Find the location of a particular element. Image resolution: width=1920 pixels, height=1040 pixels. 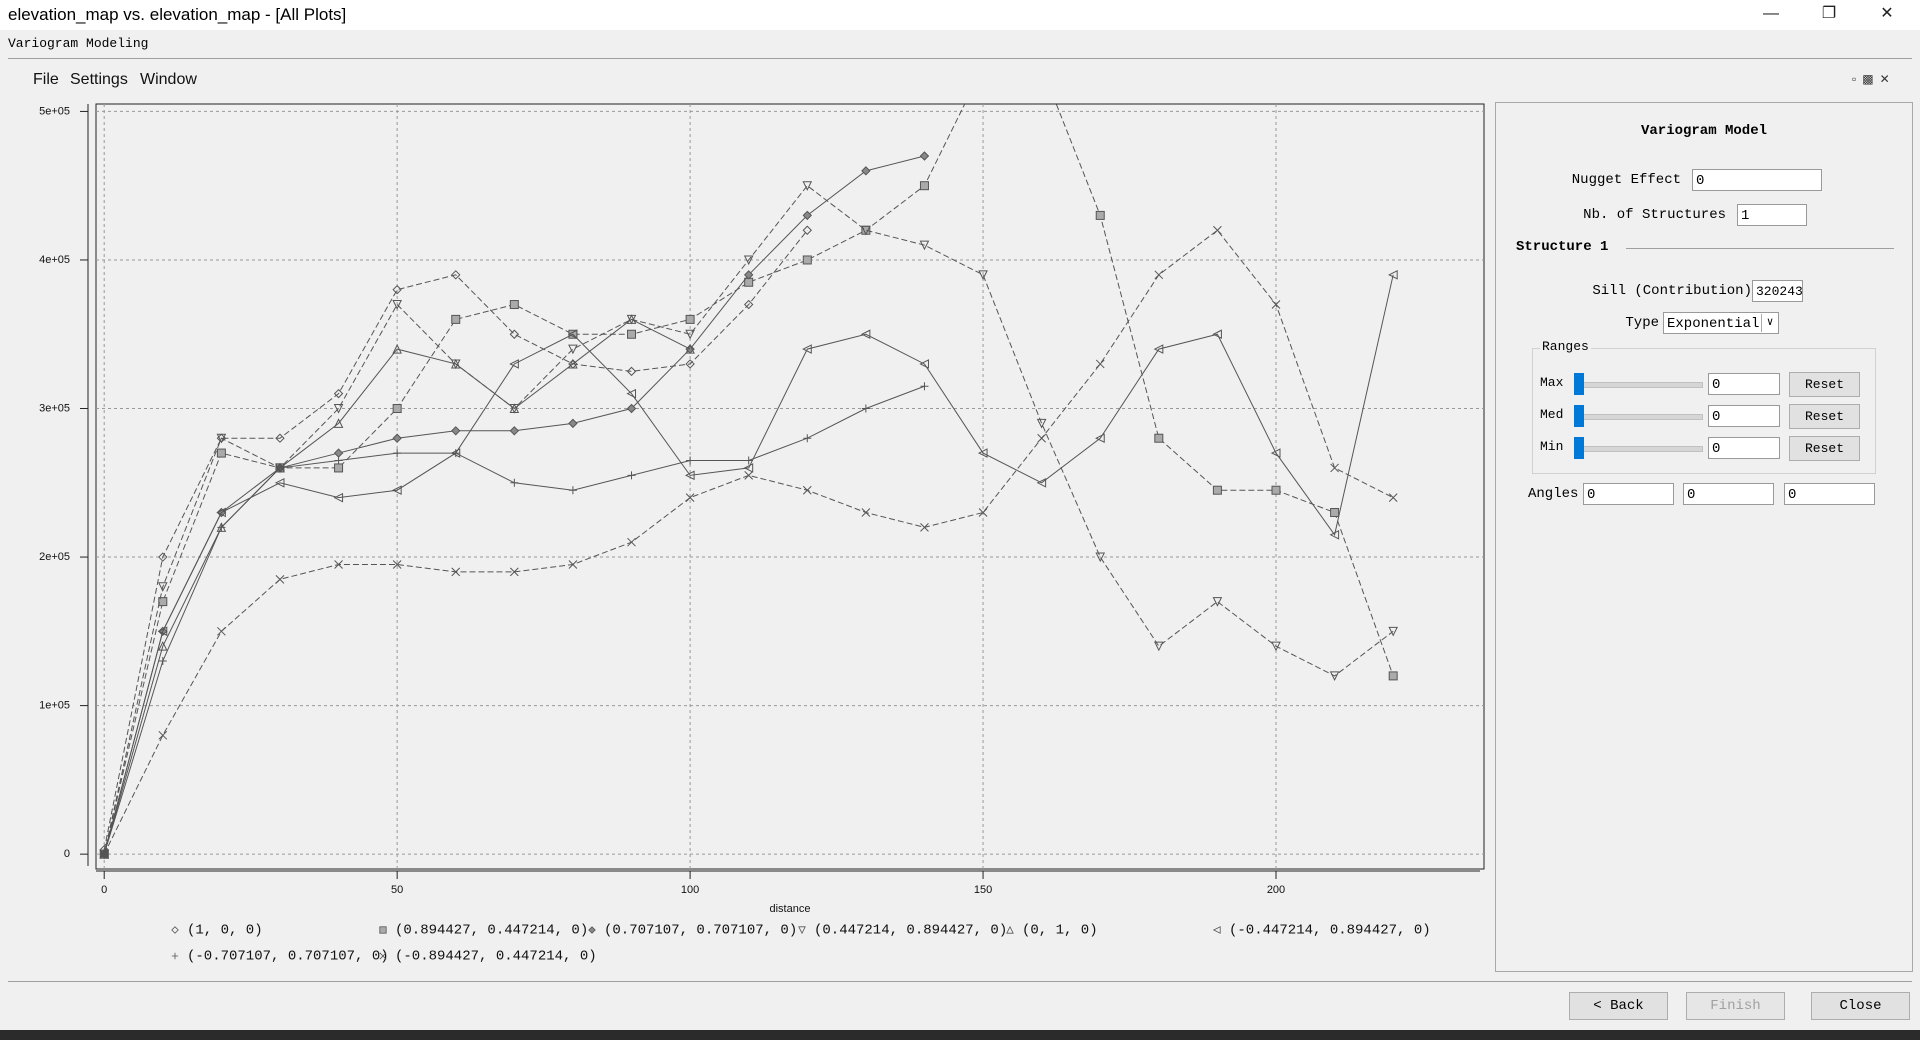

back-button: < Back is located at coordinates (1618, 1006).